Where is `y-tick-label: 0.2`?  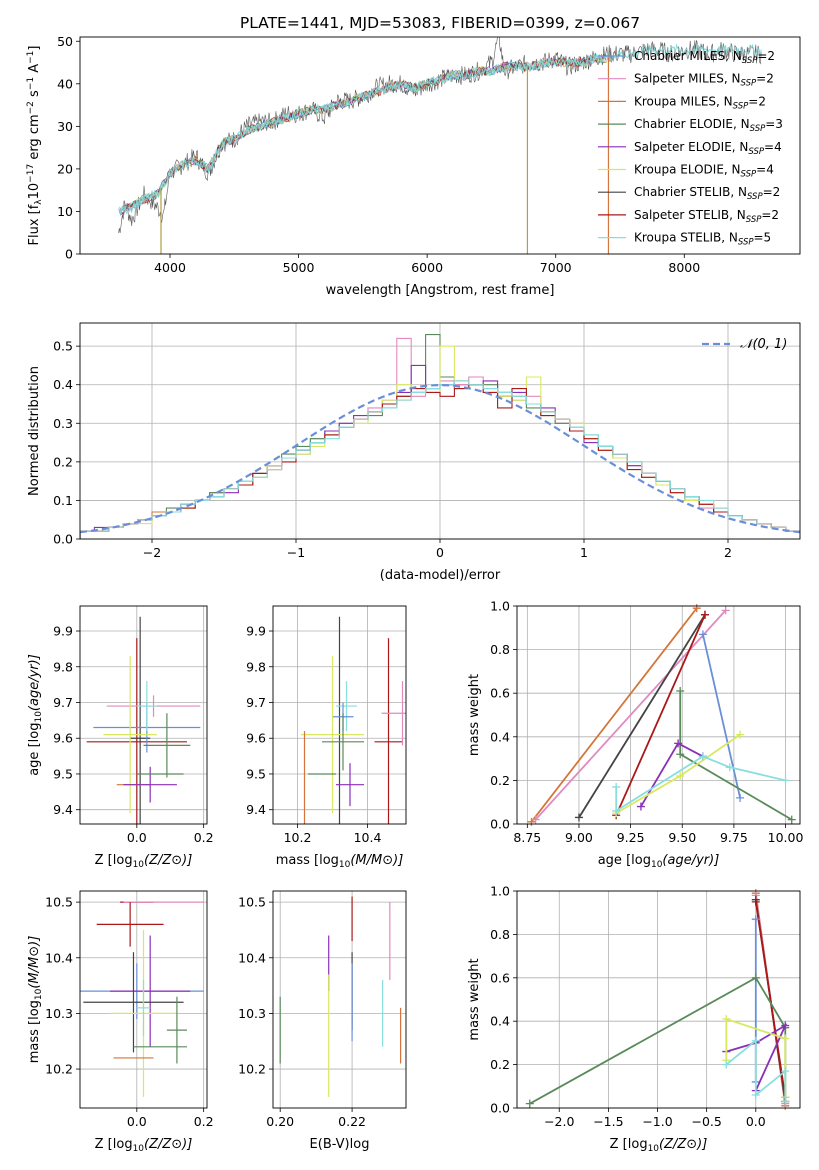 y-tick-label: 0.2 is located at coordinates (63, 461).